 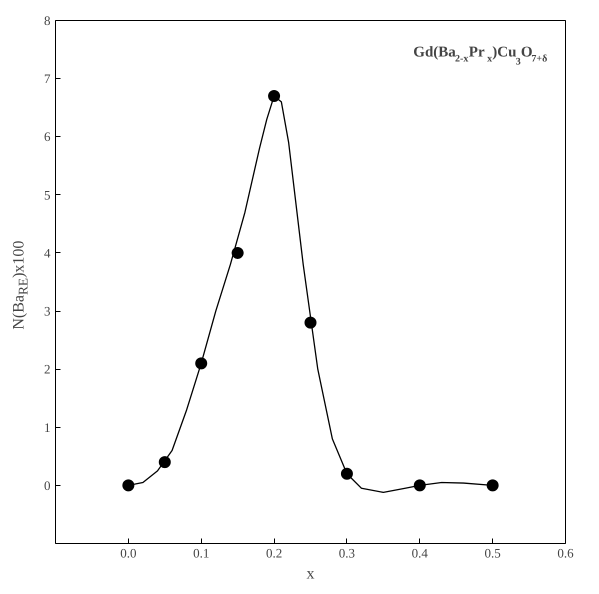 What do you see at coordinates (47, 194) in the screenshot?
I see `y-tick-label: 5` at bounding box center [47, 194].